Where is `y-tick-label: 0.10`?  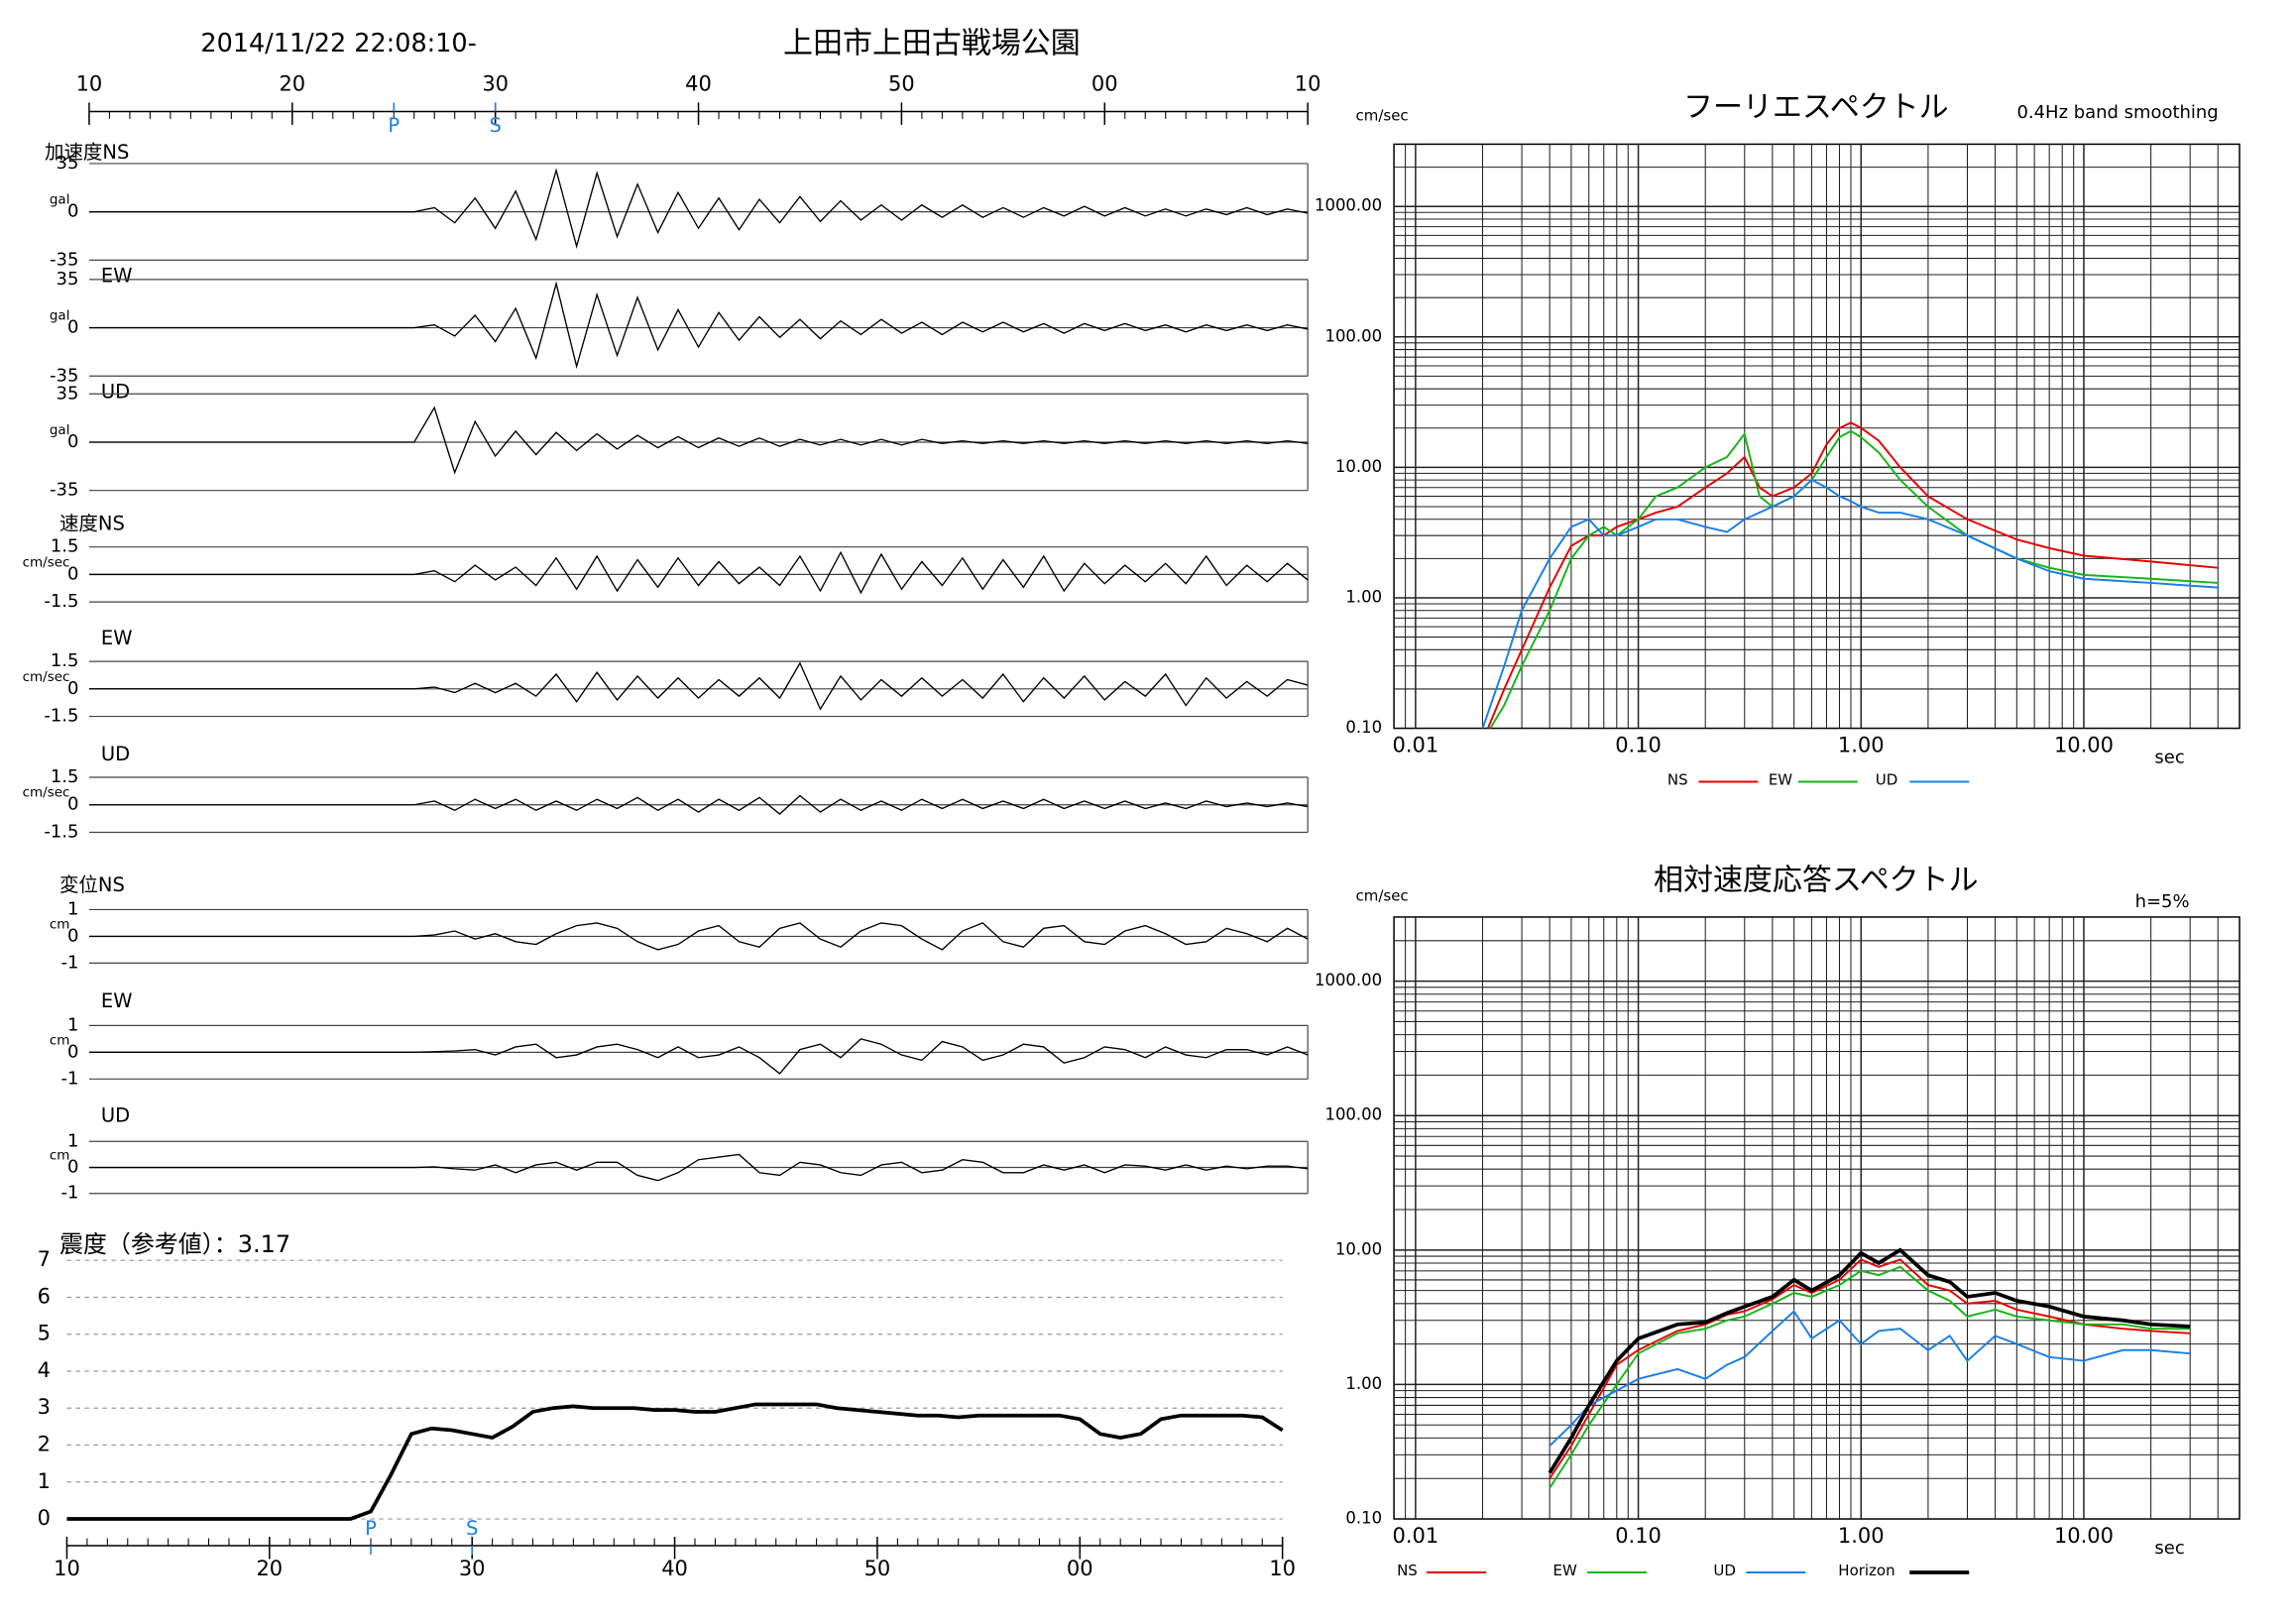 y-tick-label: 0.10 is located at coordinates (1364, 1518).